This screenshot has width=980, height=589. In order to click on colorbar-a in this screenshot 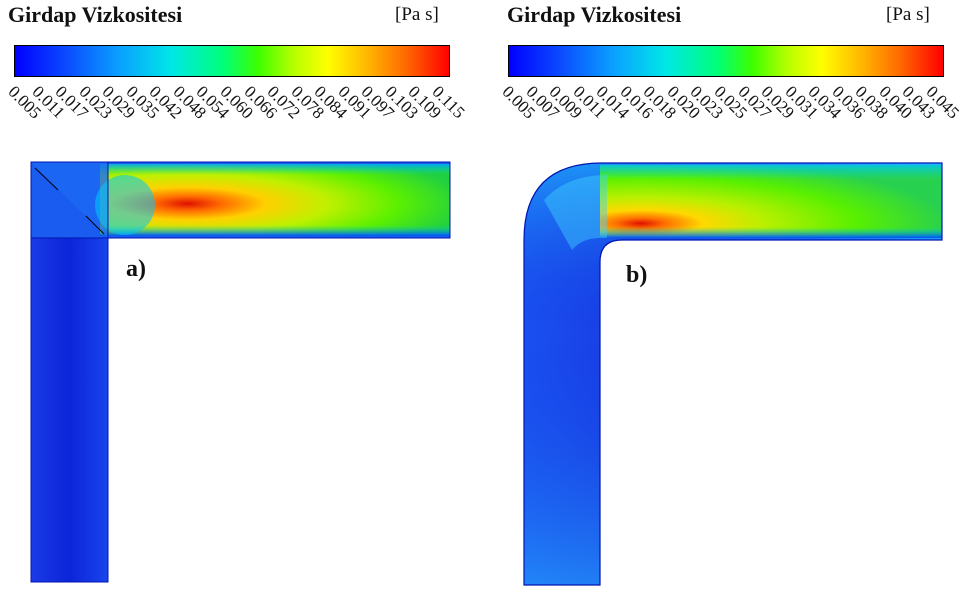, I will do `click(232, 61)`.